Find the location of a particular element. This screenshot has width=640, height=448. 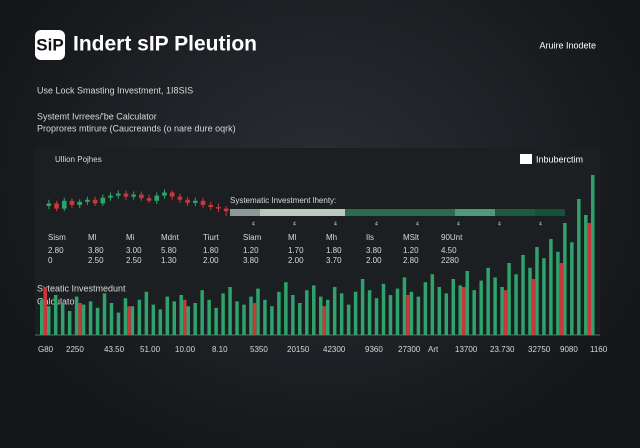

x-label: 32750 is located at coordinates (539, 349).